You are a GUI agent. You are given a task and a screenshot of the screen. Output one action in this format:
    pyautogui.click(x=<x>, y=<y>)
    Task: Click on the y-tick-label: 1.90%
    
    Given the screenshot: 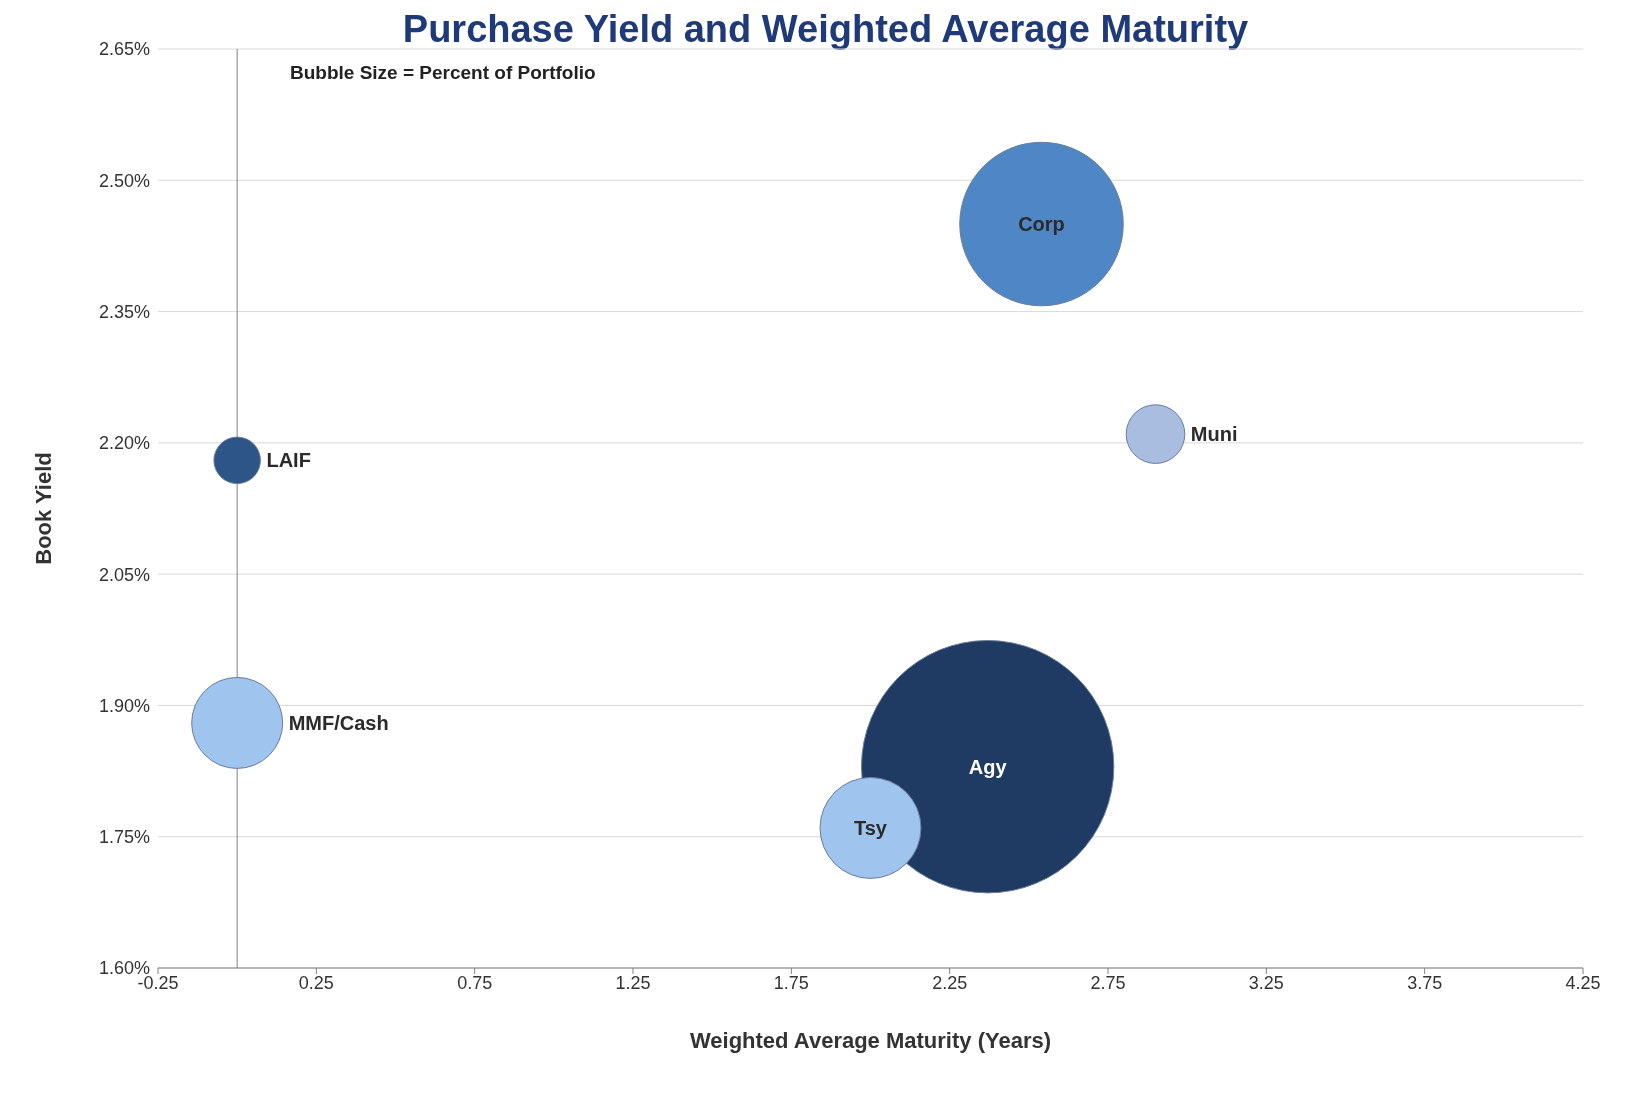 What is the action you would take?
    pyautogui.click(x=124, y=705)
    